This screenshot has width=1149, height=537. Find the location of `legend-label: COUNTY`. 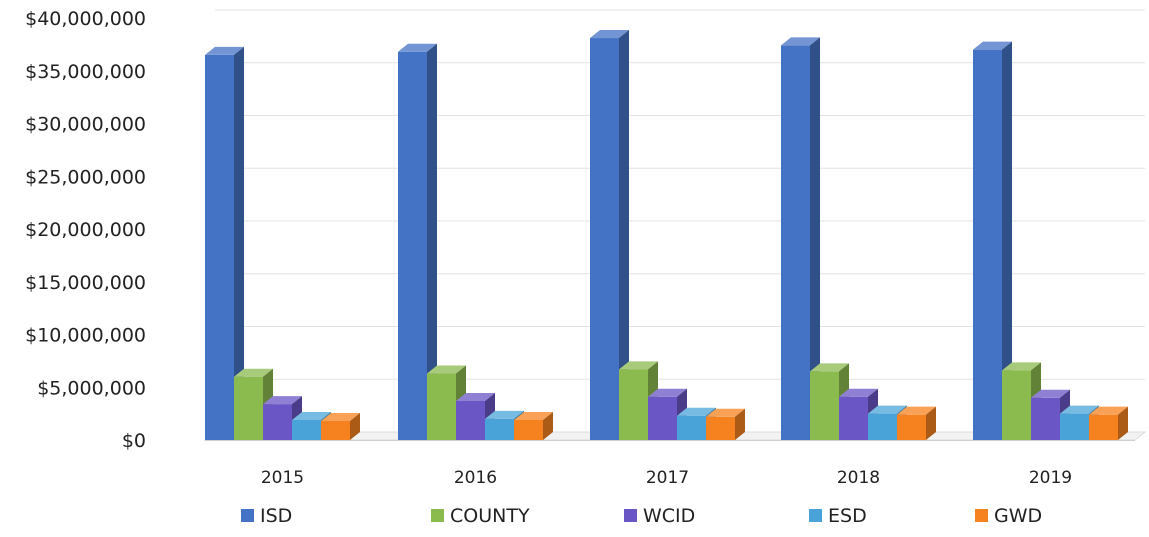

legend-label: COUNTY is located at coordinates (490, 516).